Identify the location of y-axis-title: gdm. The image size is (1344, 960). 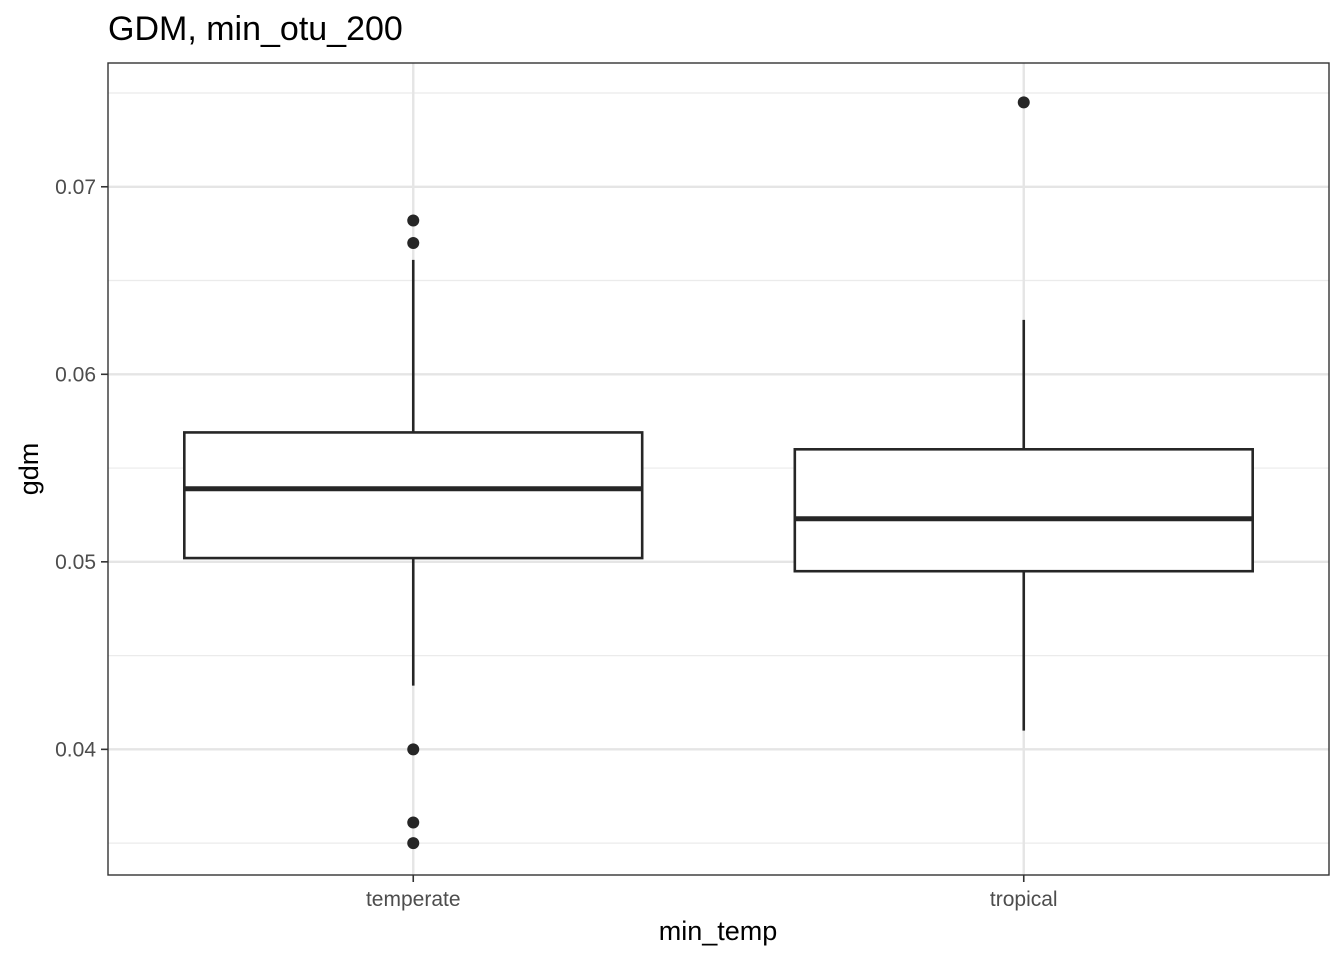
(29, 469).